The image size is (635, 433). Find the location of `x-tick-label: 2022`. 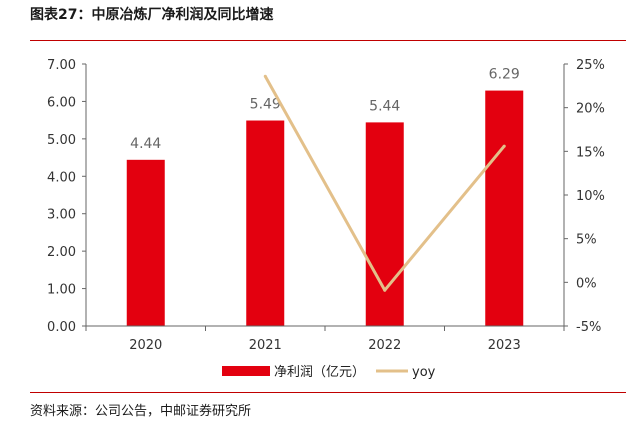

x-tick-label: 2022 is located at coordinates (384, 345).